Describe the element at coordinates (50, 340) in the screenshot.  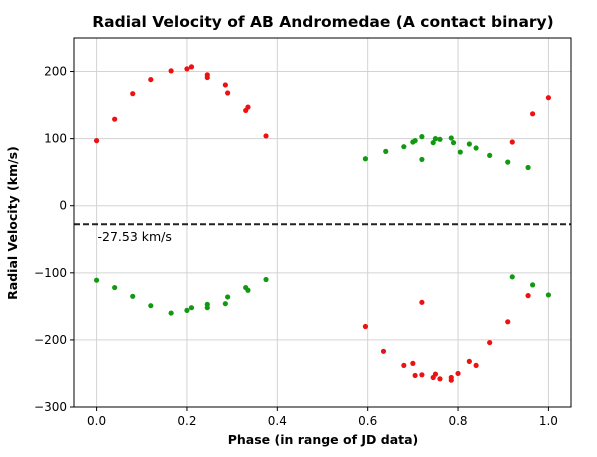
I see `y-tick-label: −200` at that location.